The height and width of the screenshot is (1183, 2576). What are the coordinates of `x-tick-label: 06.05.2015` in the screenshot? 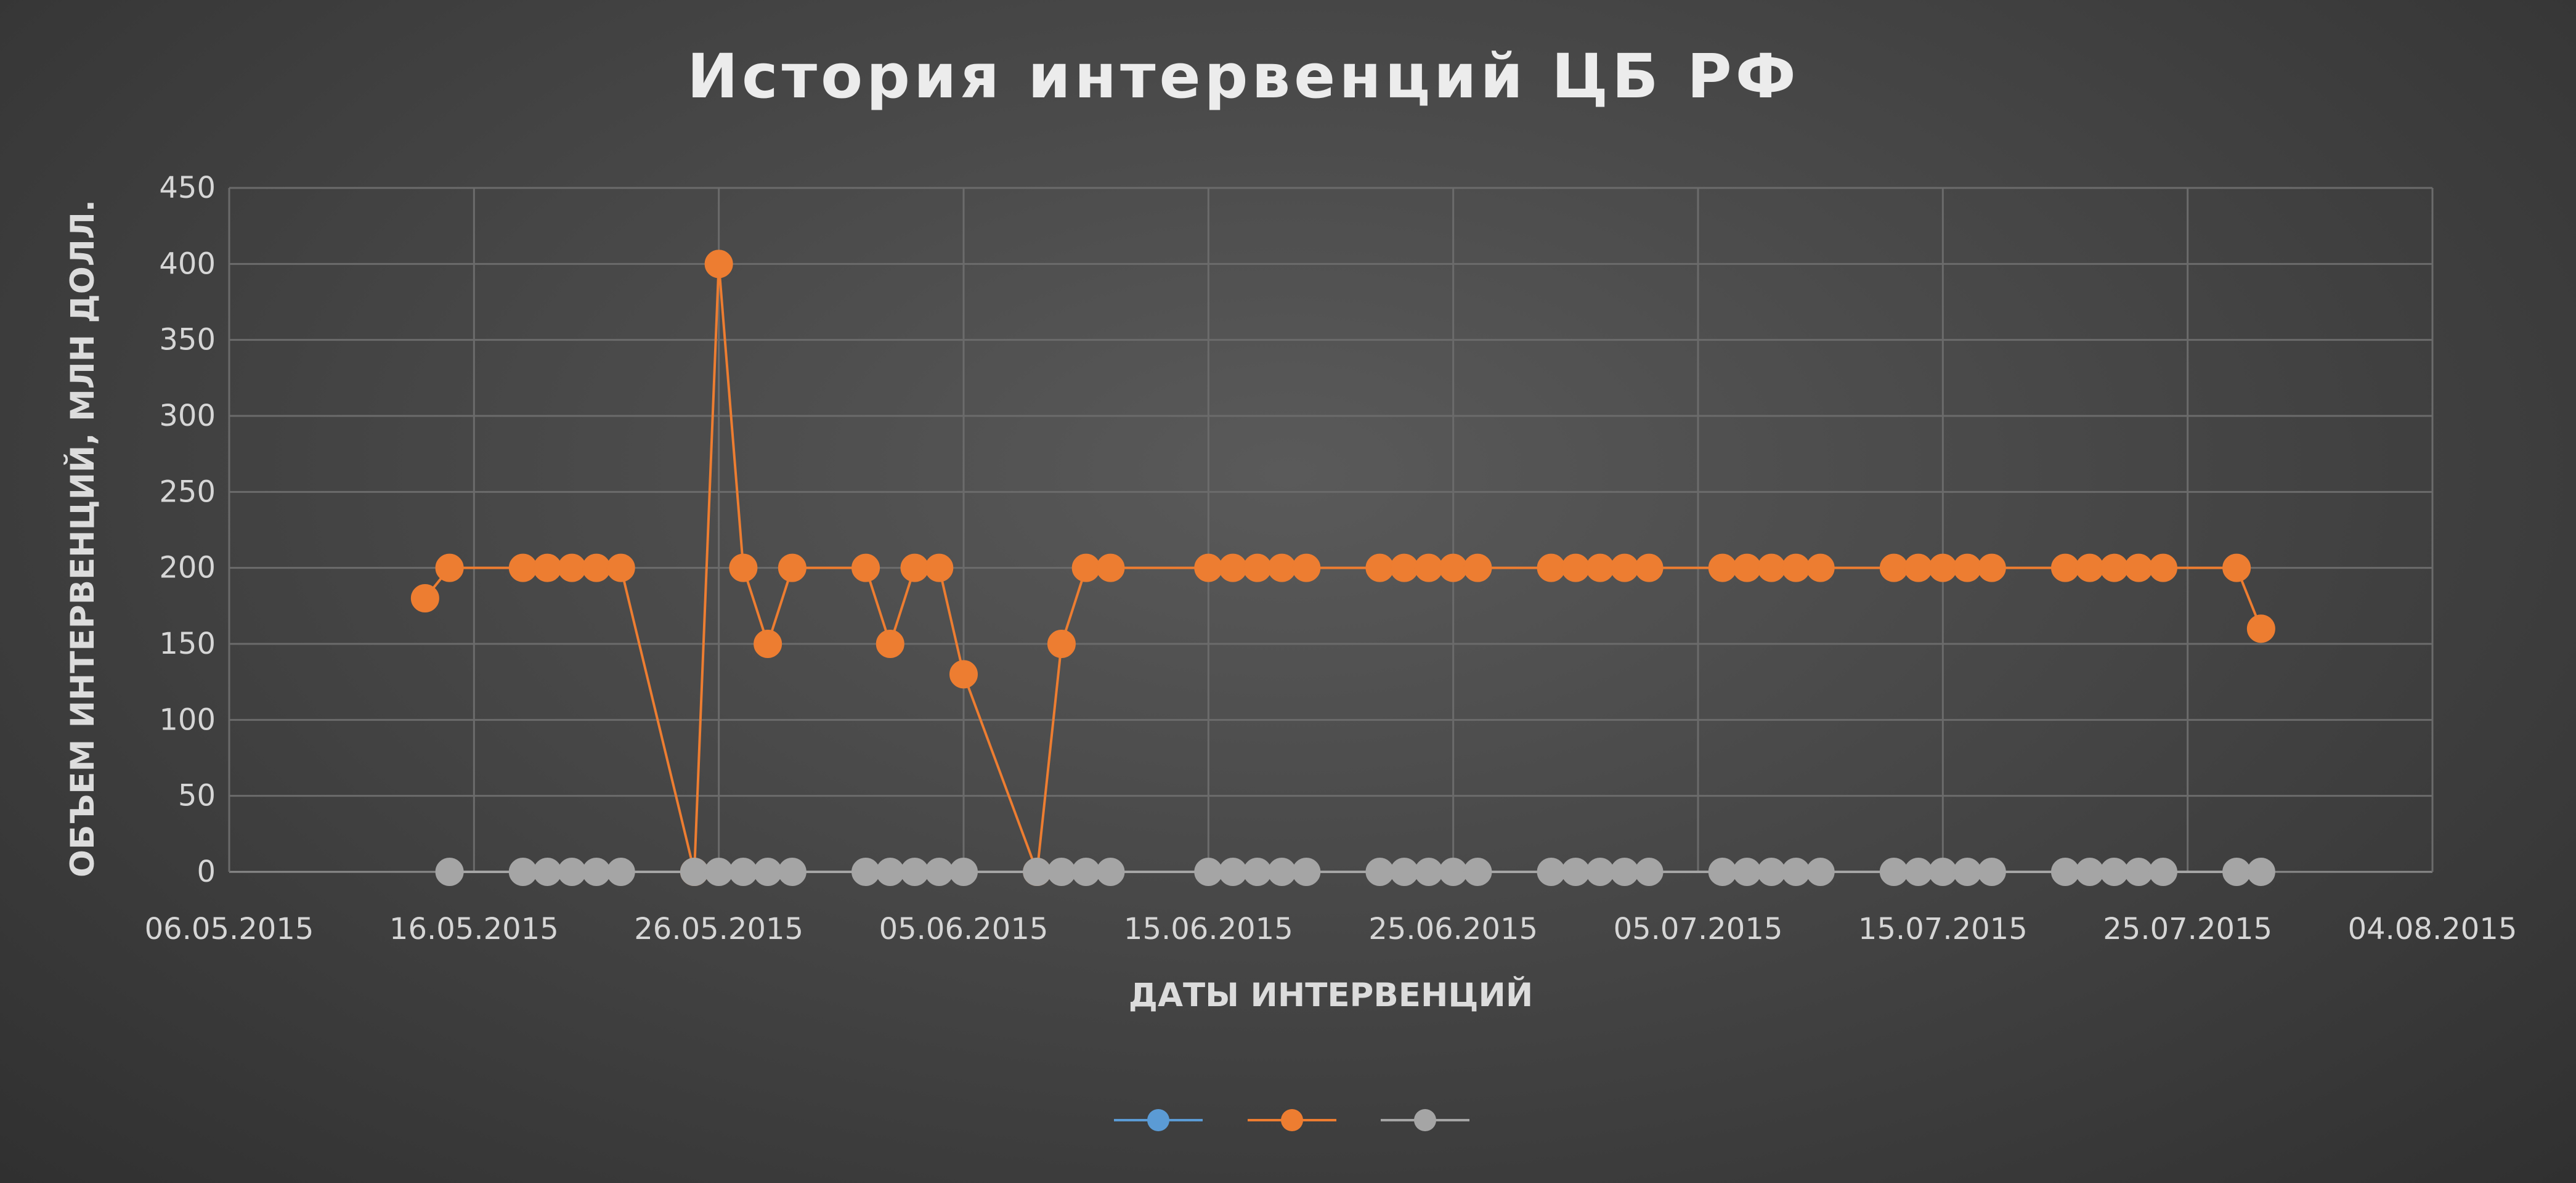 It's located at (229, 929).